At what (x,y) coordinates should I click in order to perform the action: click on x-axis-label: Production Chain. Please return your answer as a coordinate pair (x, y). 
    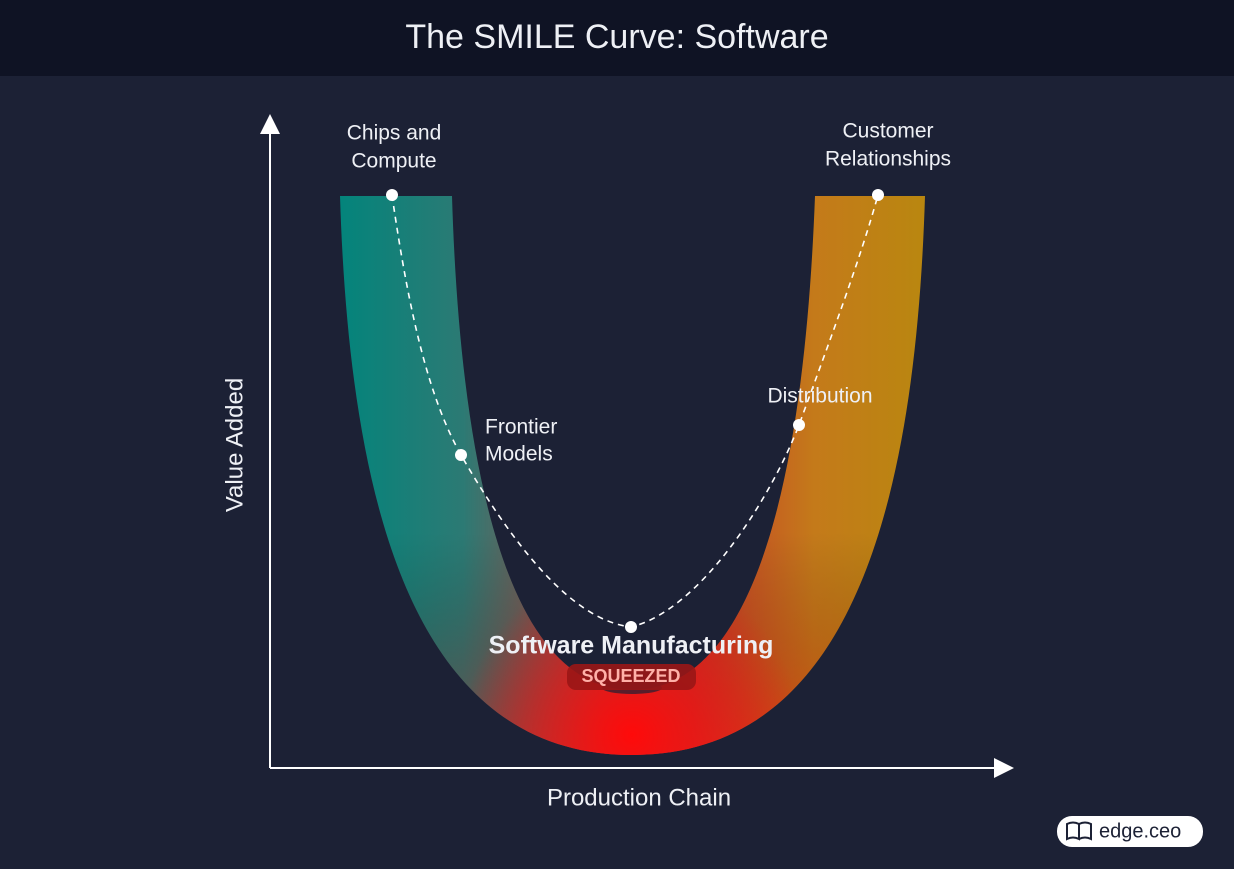
    Looking at the image, I should click on (639, 797).